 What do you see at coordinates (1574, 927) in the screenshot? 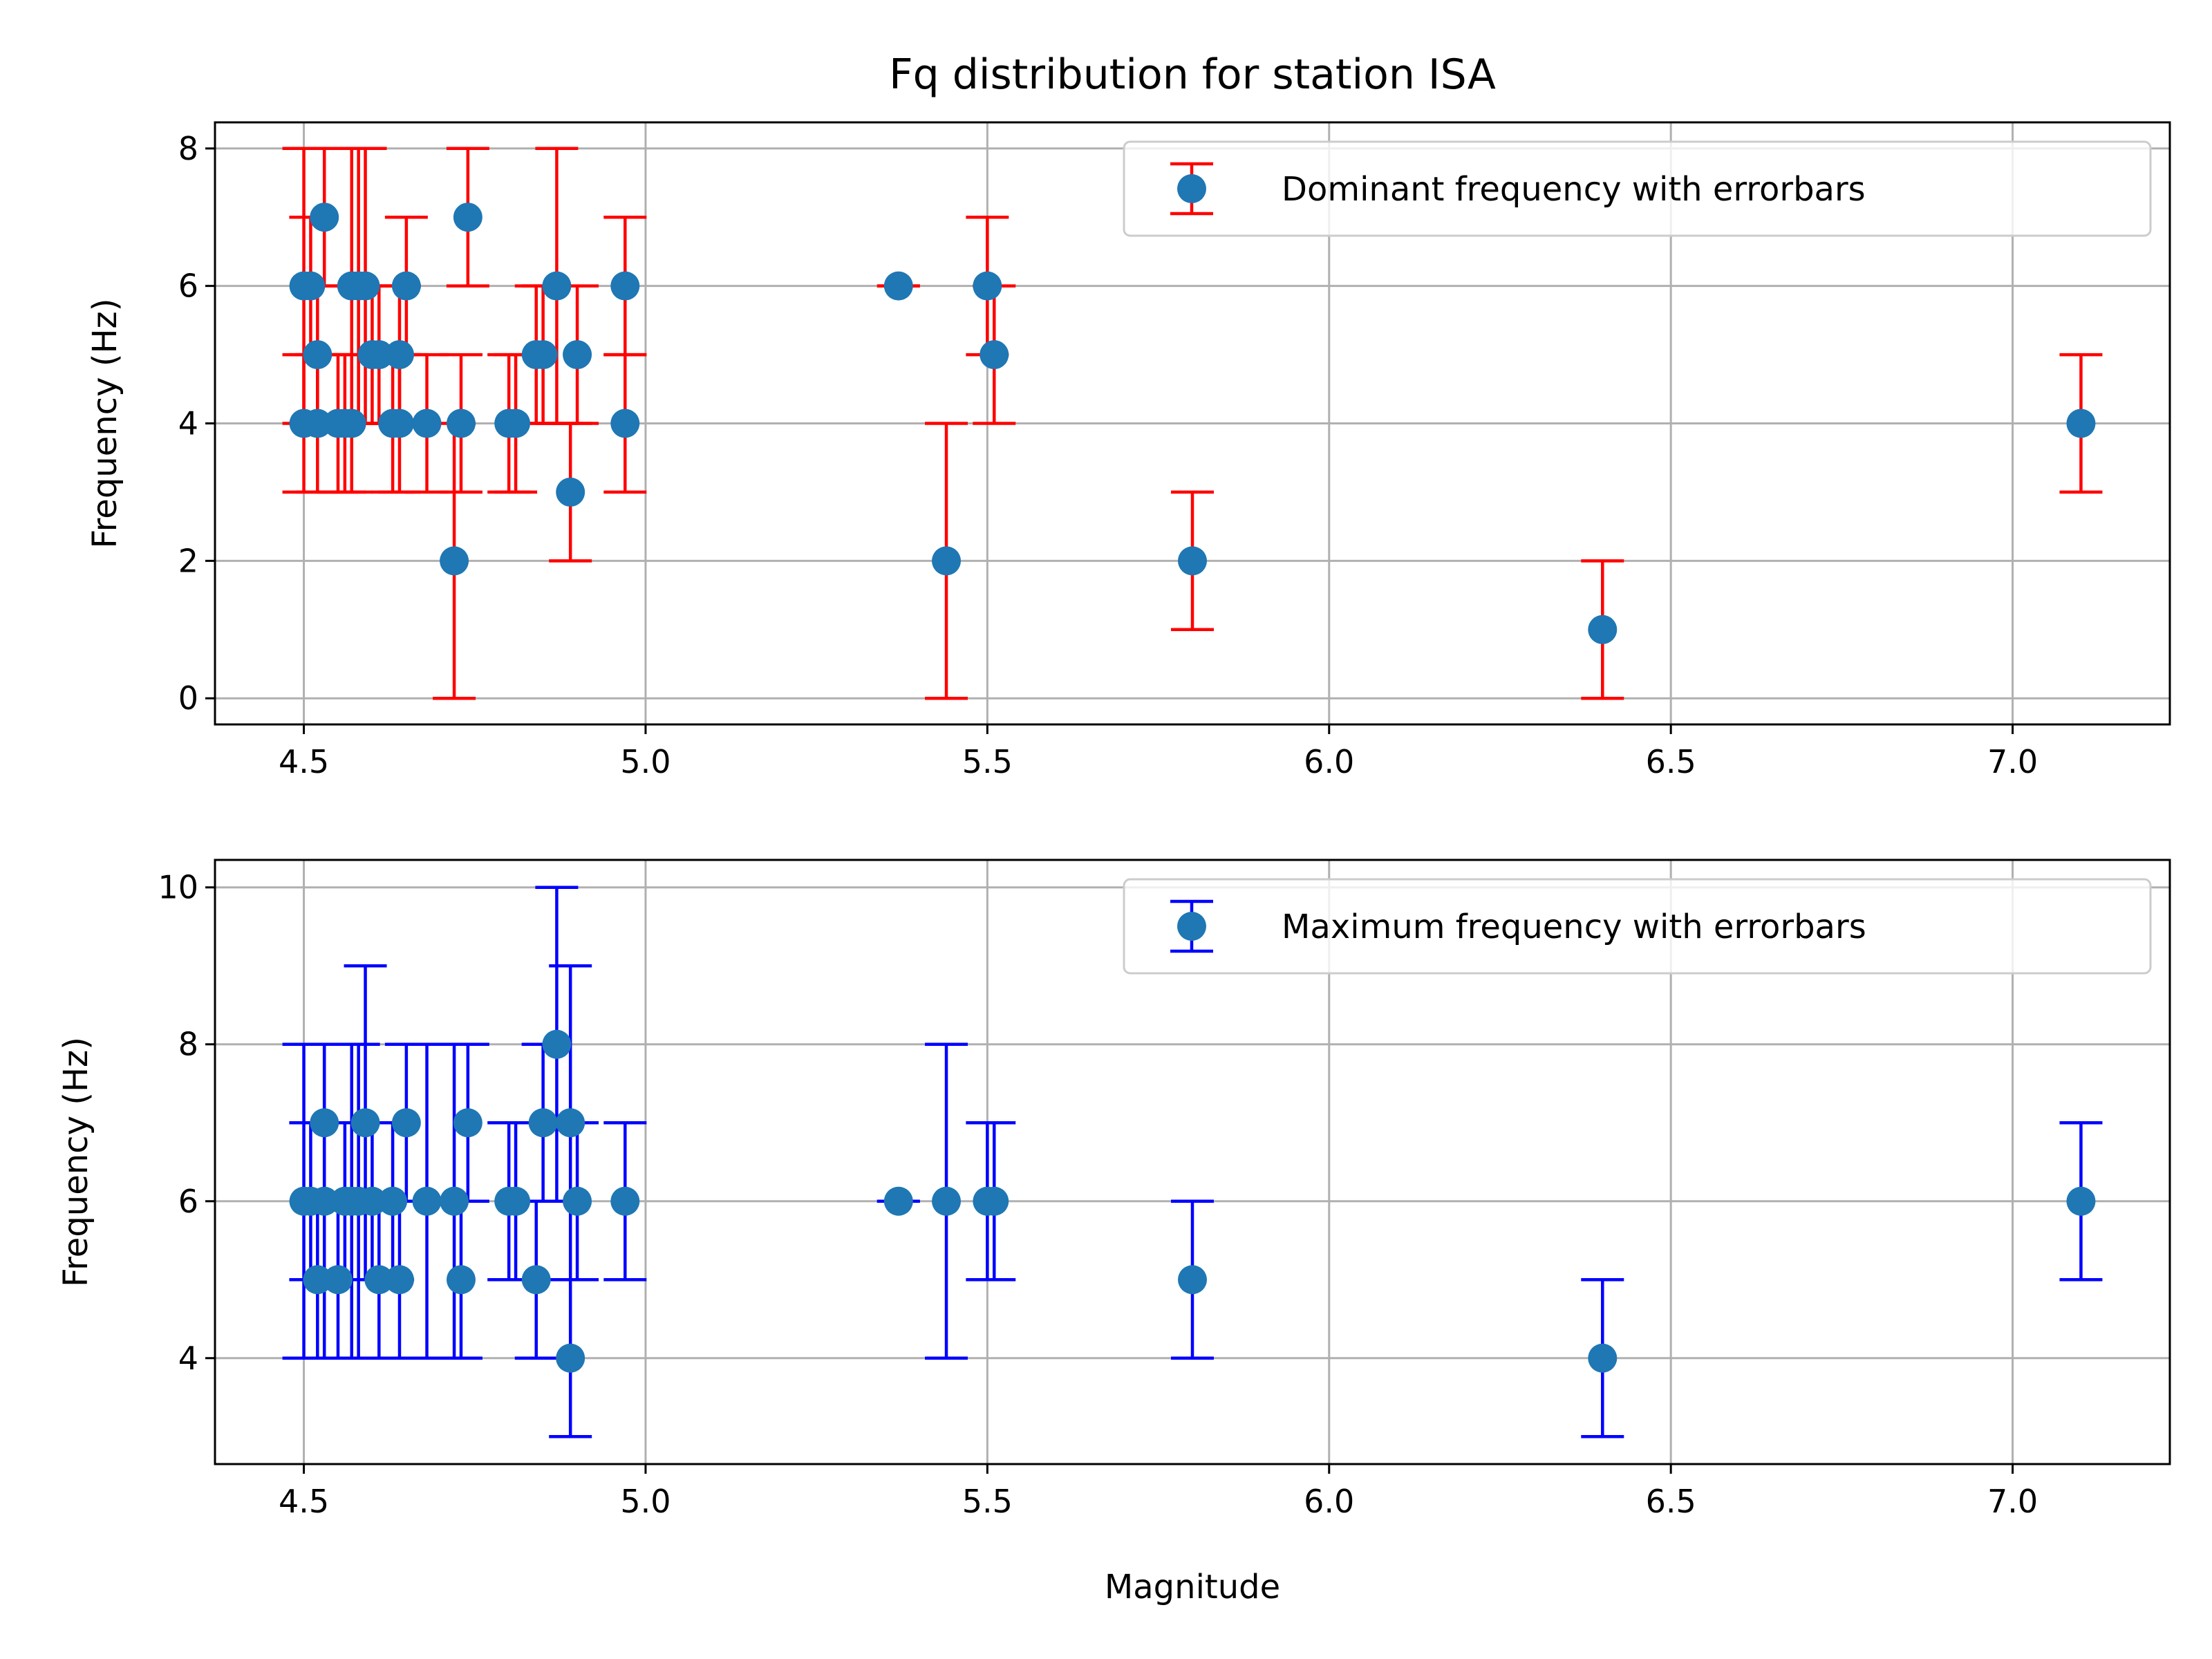
I see `chart-1-legend-label: Maximum frequency with errorbars` at bounding box center [1574, 927].